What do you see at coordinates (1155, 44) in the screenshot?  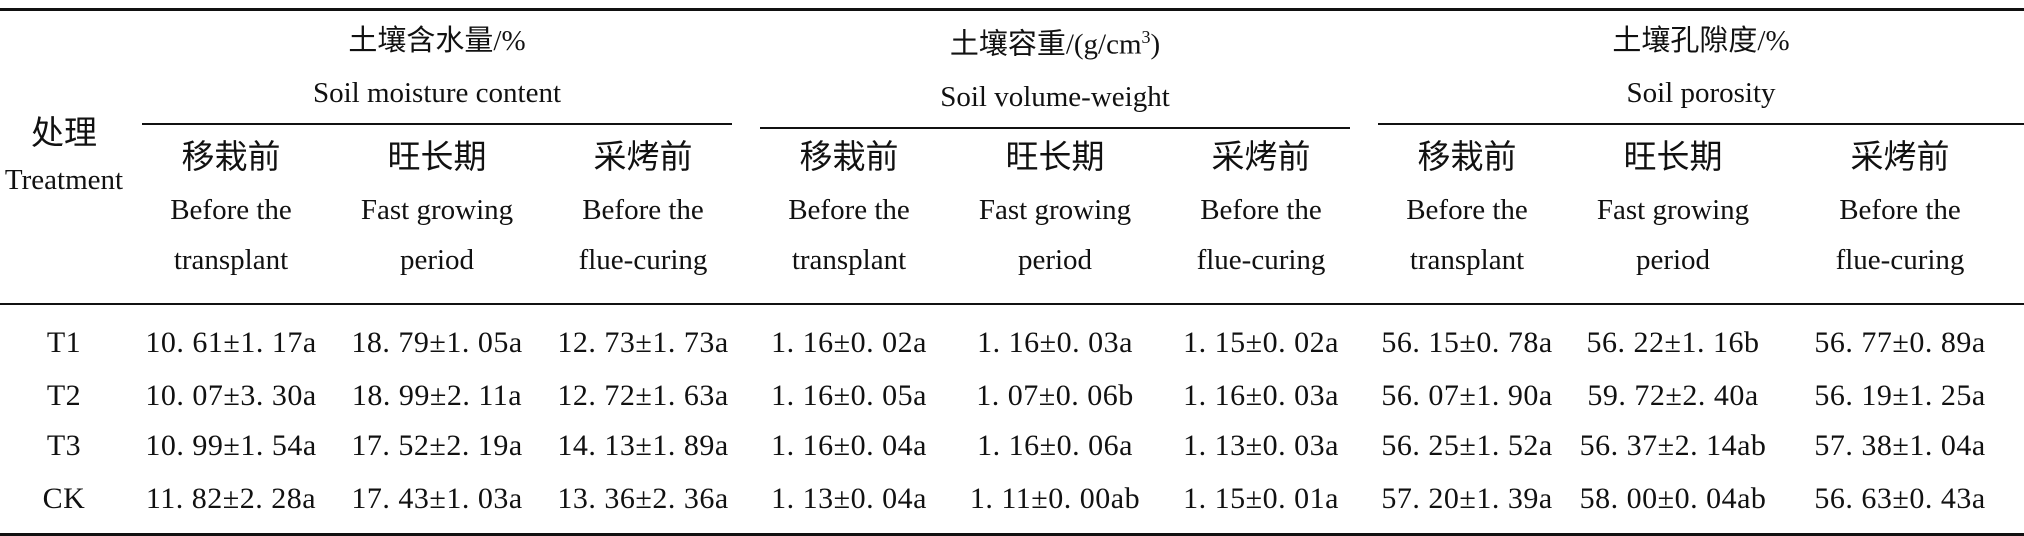 I see `group-volume-weight-cn-suffix: )` at bounding box center [1155, 44].